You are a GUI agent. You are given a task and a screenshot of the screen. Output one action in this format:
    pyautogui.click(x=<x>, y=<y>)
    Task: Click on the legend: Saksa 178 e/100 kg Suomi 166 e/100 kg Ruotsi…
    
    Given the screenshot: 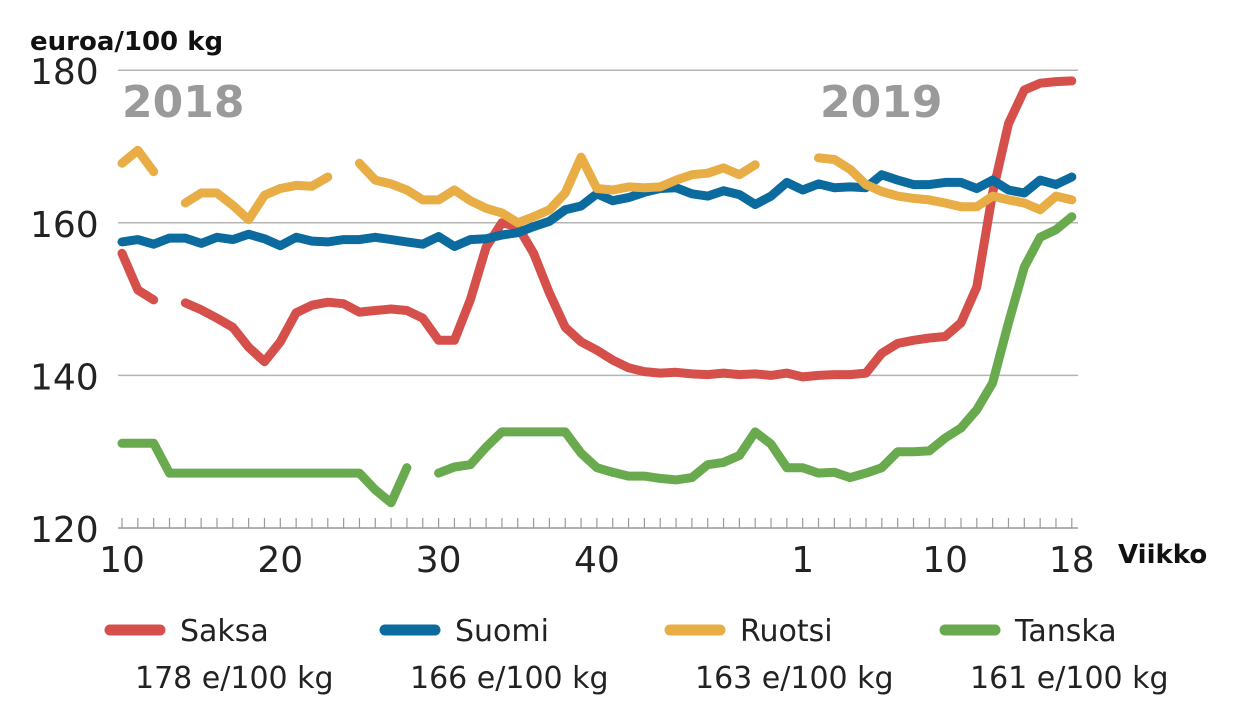 What is the action you would take?
    pyautogui.click(x=636, y=655)
    